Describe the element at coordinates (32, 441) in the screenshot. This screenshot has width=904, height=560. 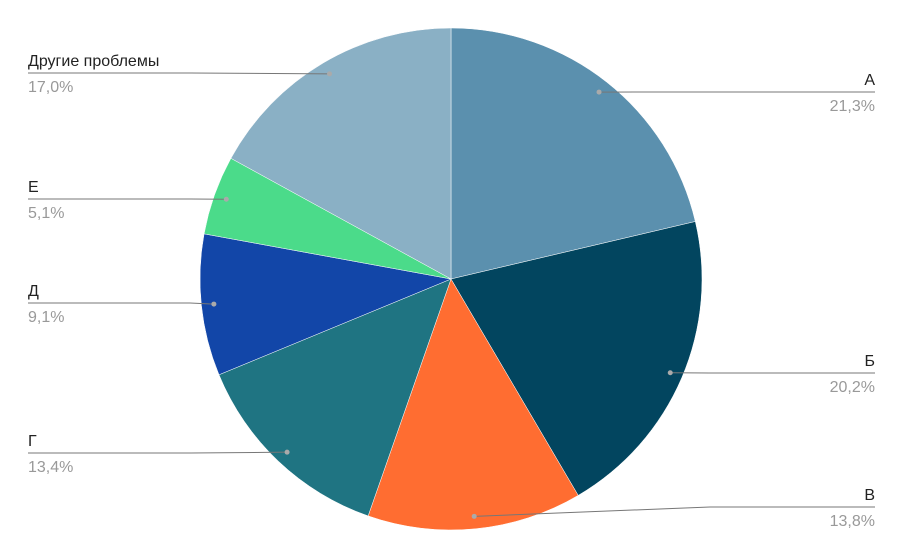
I see `slice-label: Г` at that location.